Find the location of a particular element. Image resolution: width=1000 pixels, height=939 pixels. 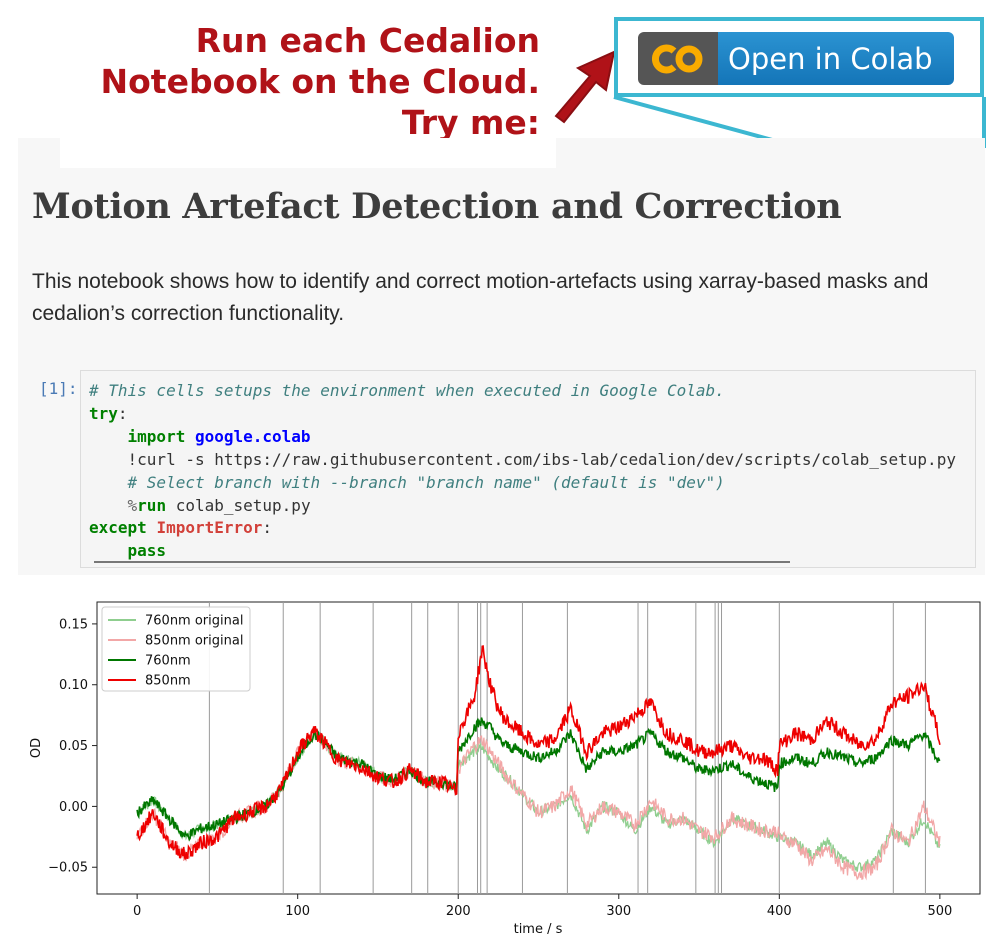

page-title: Motion Artefact Detection and Correction is located at coordinates (437, 206).